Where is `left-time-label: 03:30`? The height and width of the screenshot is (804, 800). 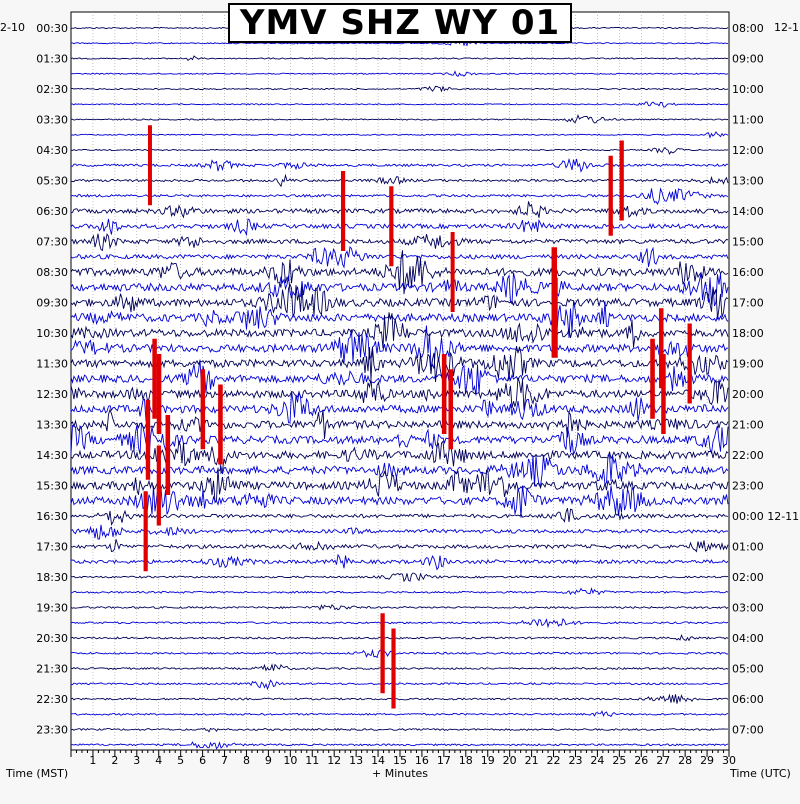
left-time-label: 03:30 is located at coordinates (52, 120).